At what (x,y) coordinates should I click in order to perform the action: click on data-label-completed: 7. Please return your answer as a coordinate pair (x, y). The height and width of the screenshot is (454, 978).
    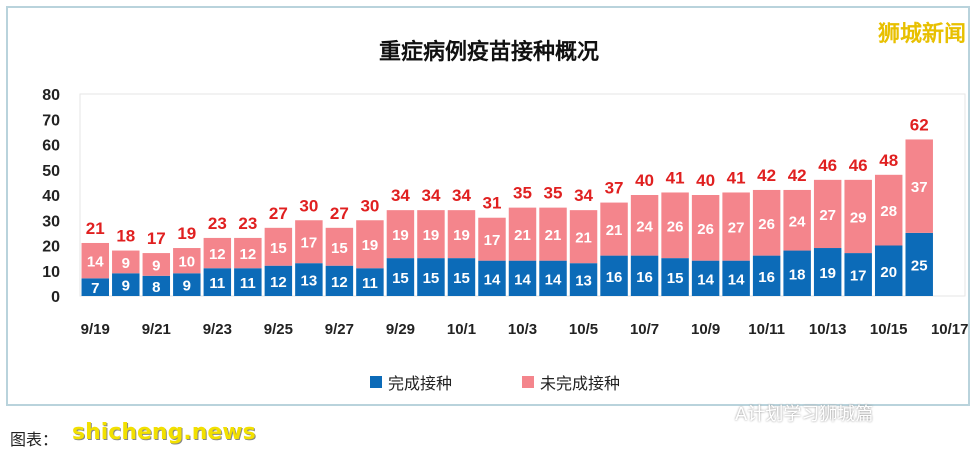
    Looking at the image, I should click on (95, 288).